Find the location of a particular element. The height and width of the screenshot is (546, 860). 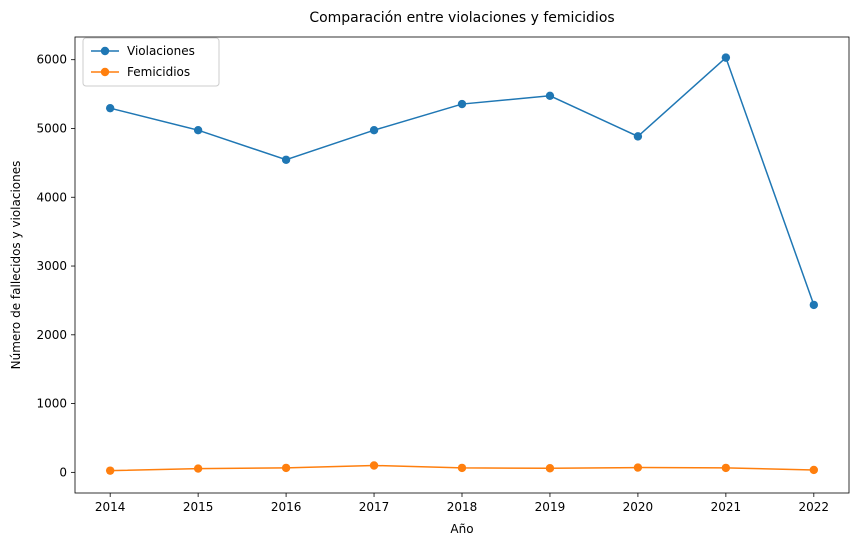

legend-marker-violaciones is located at coordinates (105, 51).